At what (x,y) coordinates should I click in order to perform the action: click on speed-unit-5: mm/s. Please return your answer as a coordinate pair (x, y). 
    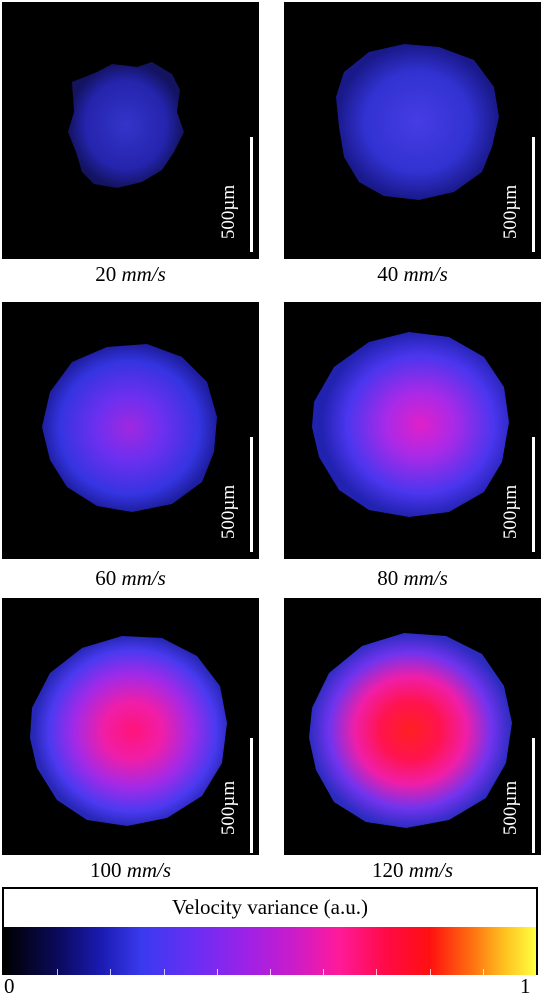
    Looking at the image, I should click on (149, 870).